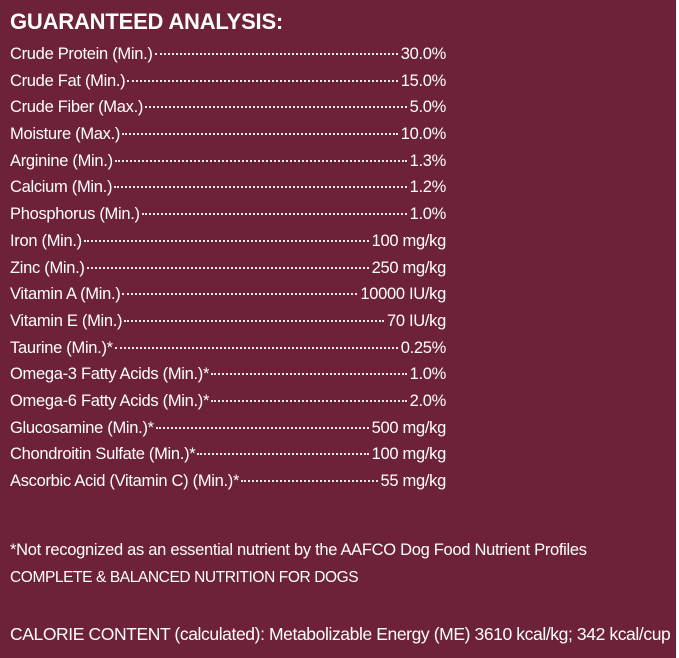  Describe the element at coordinates (68, 80) in the screenshot. I see `nutrient-name: Crude Fat (Min.)` at that location.